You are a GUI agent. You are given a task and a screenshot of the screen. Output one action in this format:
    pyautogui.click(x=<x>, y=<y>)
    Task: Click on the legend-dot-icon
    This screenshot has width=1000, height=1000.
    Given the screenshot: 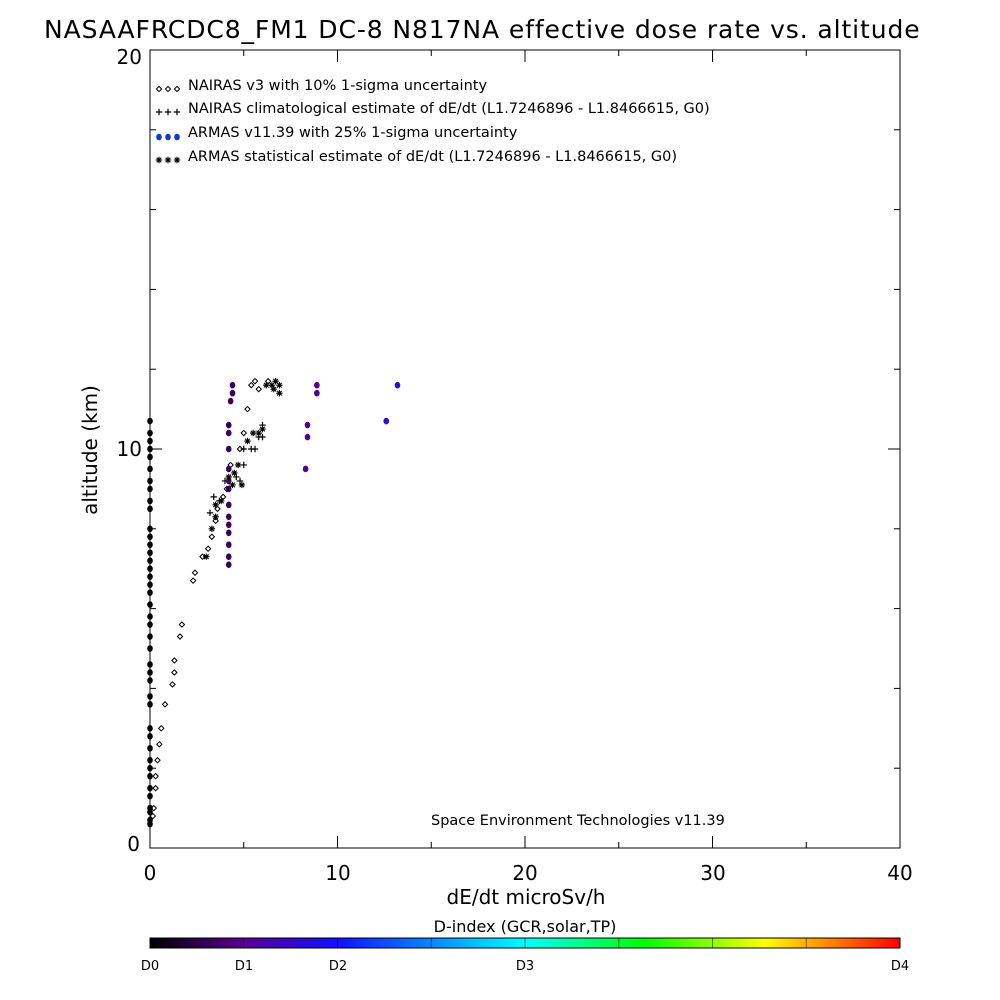 What is the action you would take?
    pyautogui.click(x=168, y=137)
    